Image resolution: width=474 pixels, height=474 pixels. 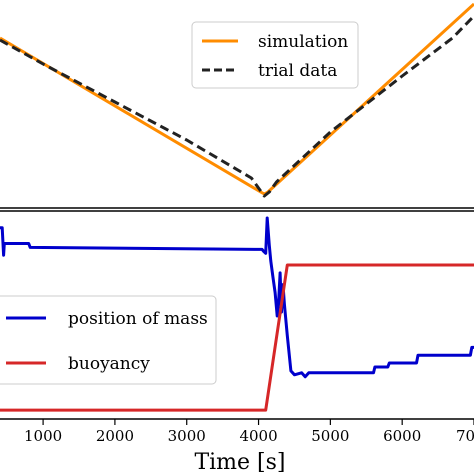 I want to click on bottom-legend-box, so click(x=108, y=340).